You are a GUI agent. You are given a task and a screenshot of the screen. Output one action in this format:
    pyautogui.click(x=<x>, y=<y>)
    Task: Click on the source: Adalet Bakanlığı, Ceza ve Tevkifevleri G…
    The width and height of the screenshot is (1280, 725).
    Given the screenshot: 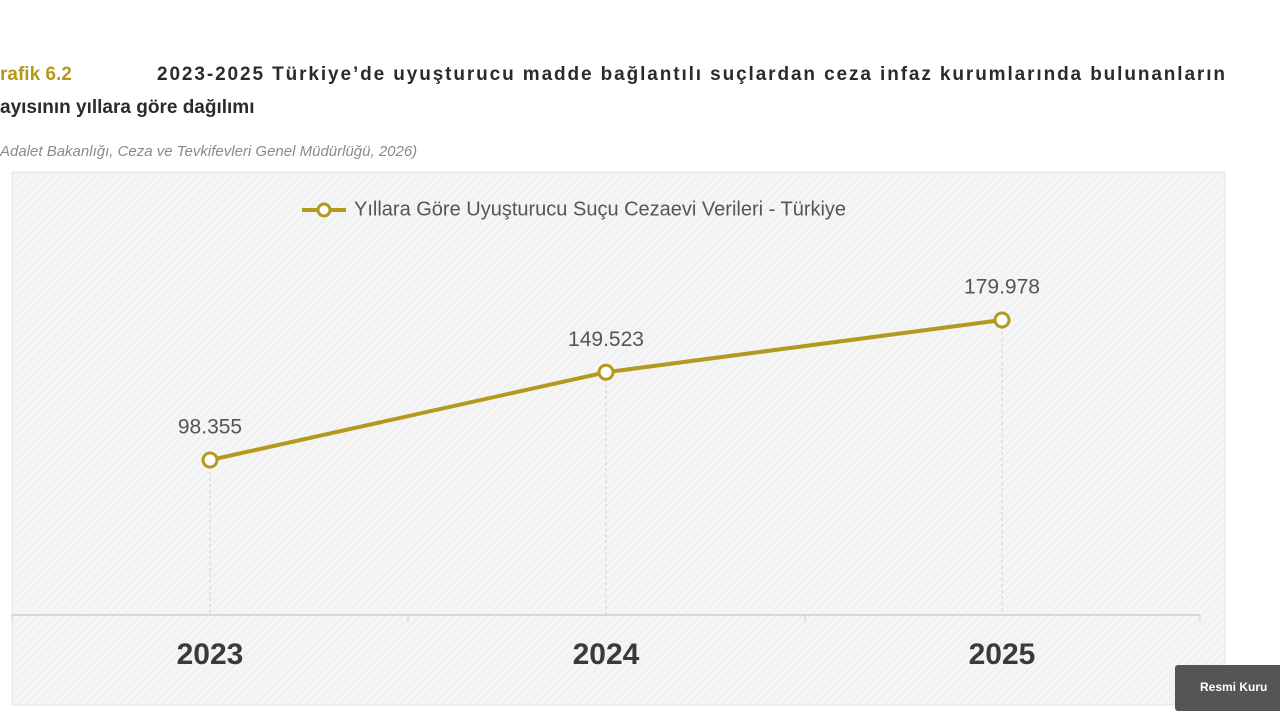 What is the action you would take?
    pyautogui.click(x=208, y=151)
    